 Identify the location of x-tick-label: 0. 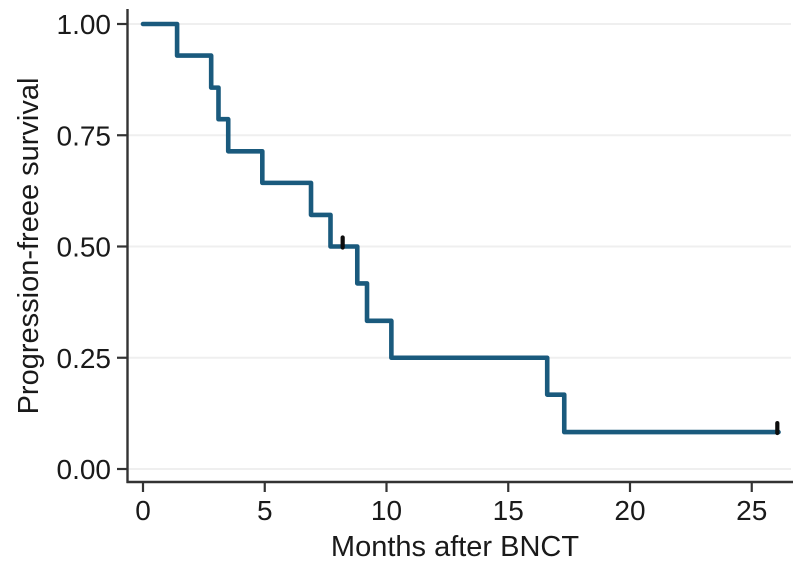
(143, 510).